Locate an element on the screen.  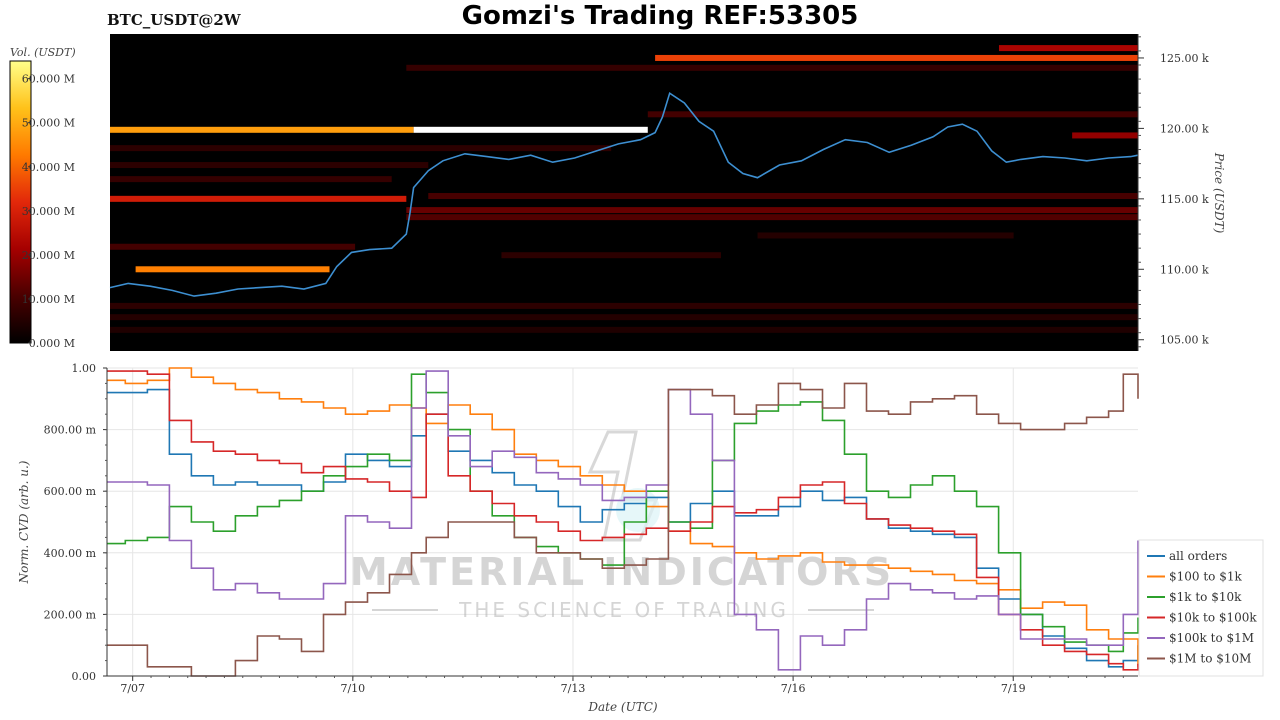
watermark-logo-icon is located at coordinates (623, 486).